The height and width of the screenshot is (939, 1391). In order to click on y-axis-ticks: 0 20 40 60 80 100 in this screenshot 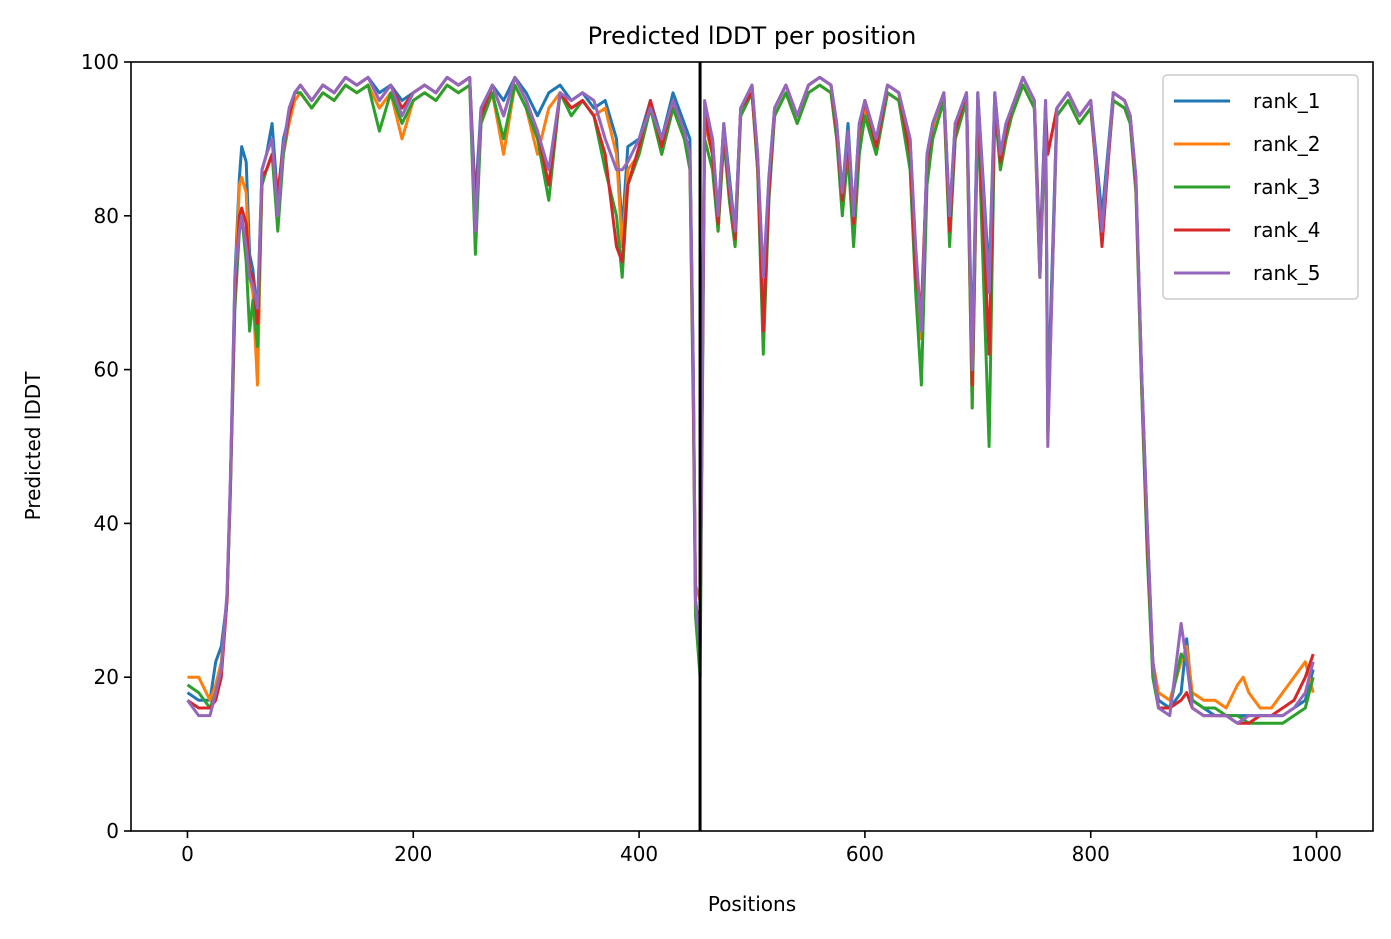, I will do `click(106, 446)`.